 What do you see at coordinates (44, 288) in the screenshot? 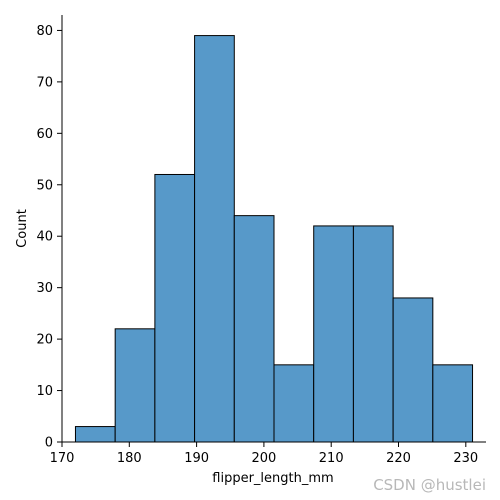
I see `y-tick-label-30: 30` at bounding box center [44, 288].